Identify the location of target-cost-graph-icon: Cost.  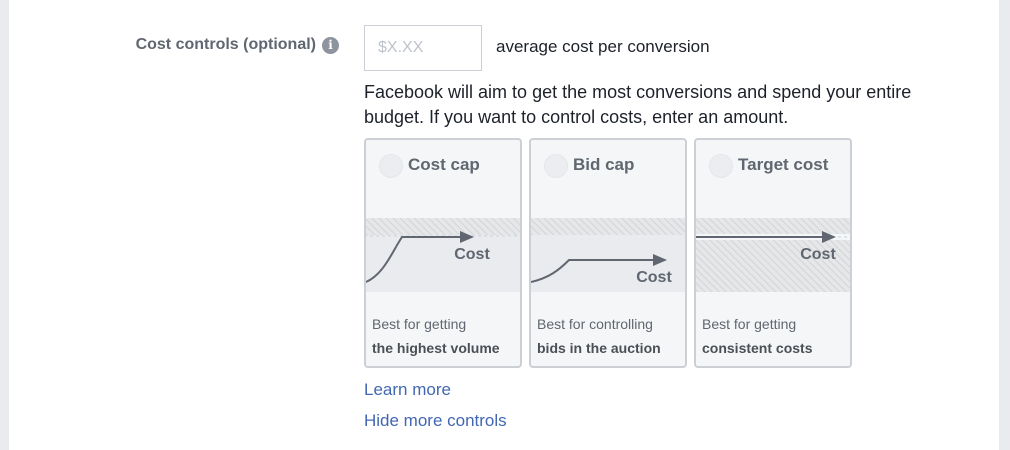
(773, 255).